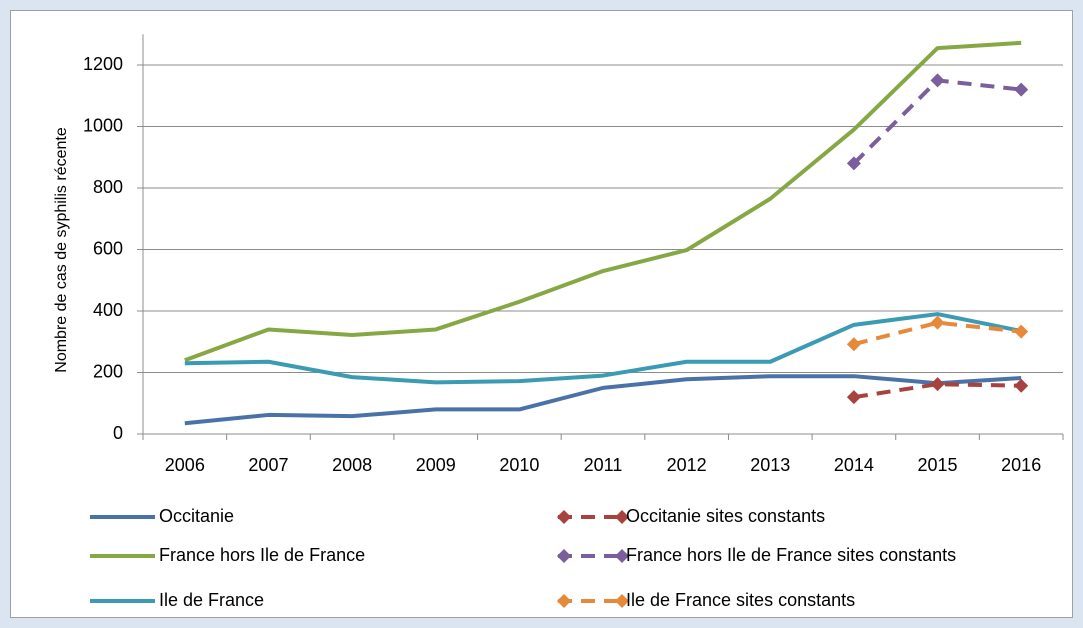 The width and height of the screenshot is (1083, 628). I want to click on x-tick-label: 2014, so click(854, 465).